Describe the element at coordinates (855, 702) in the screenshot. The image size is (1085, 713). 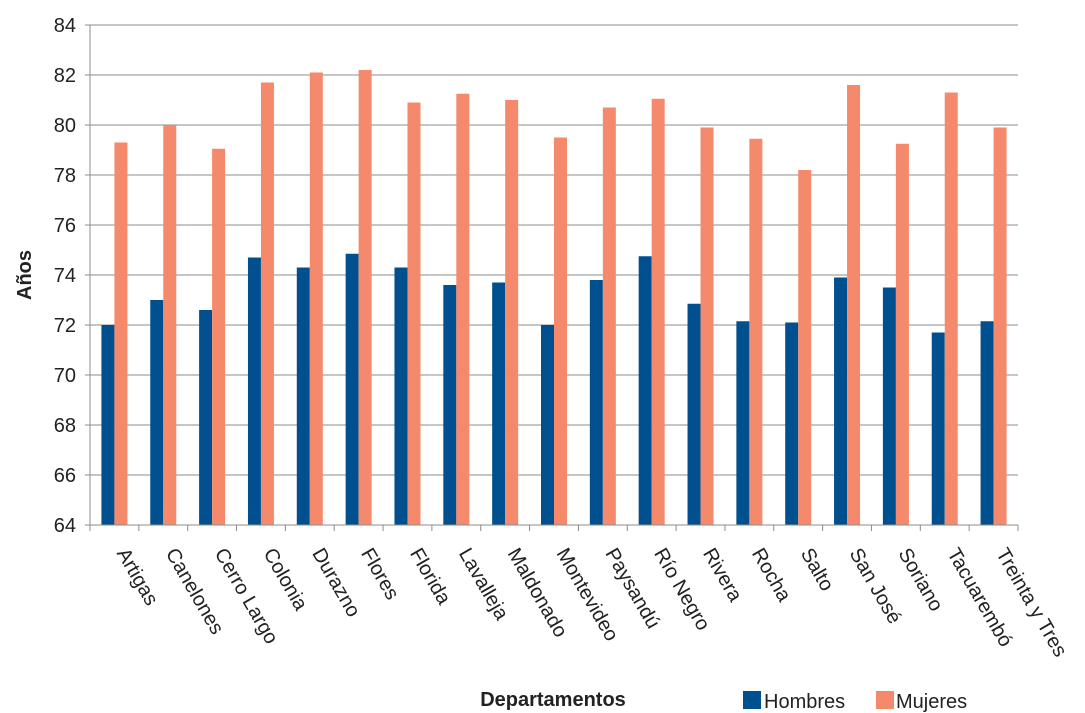
I see `legend: Hombres Mujeres` at that location.